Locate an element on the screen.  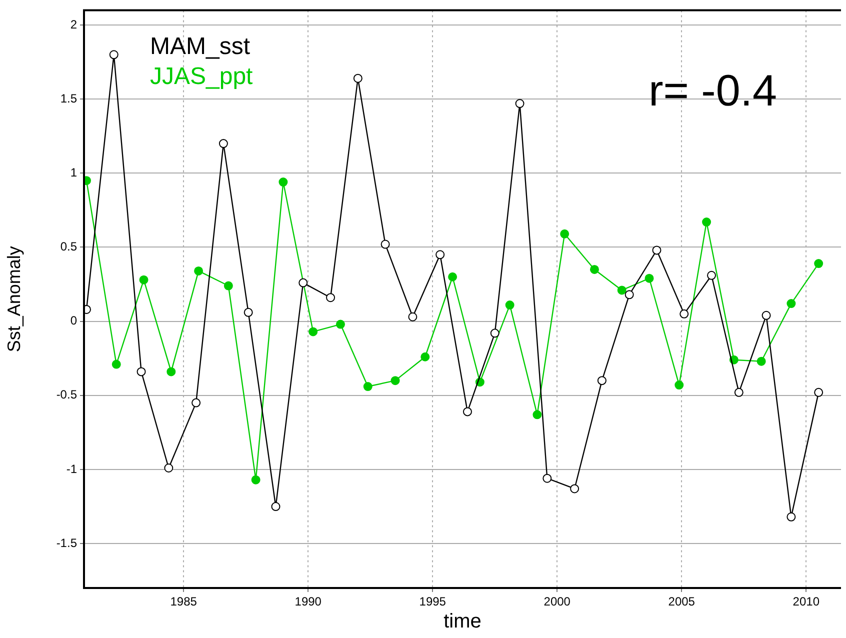
y-tick-label: 1.5 is located at coordinates (69, 98).